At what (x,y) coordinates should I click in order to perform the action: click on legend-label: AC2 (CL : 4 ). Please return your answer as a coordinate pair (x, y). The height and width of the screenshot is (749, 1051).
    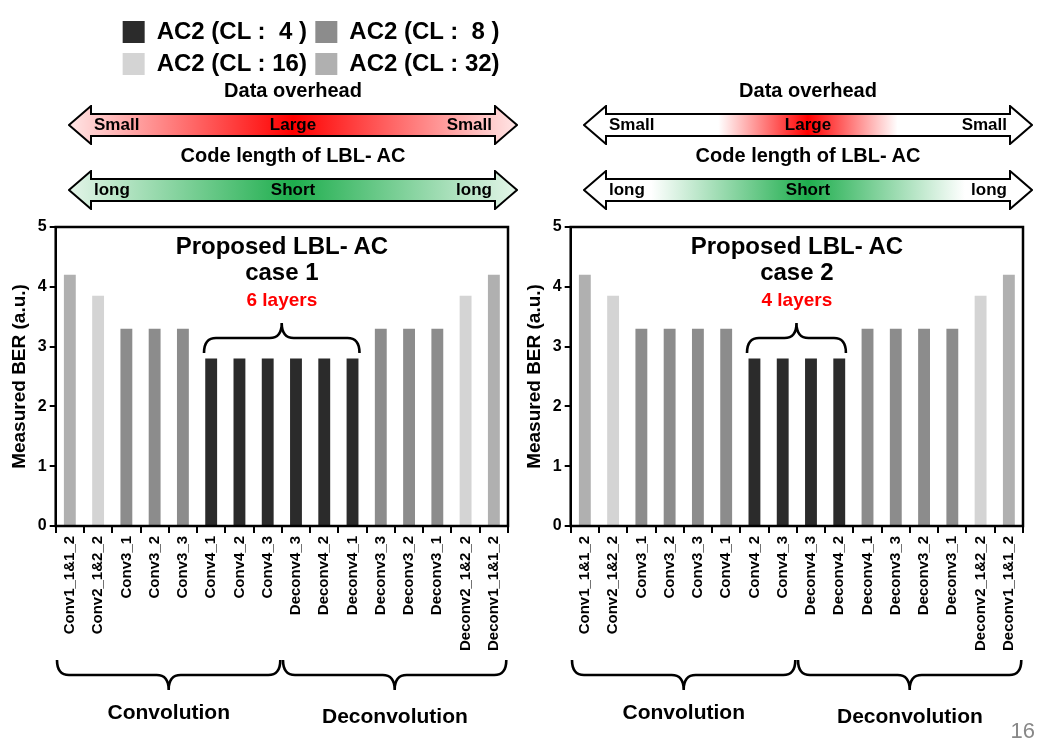
    Looking at the image, I should click on (231, 30).